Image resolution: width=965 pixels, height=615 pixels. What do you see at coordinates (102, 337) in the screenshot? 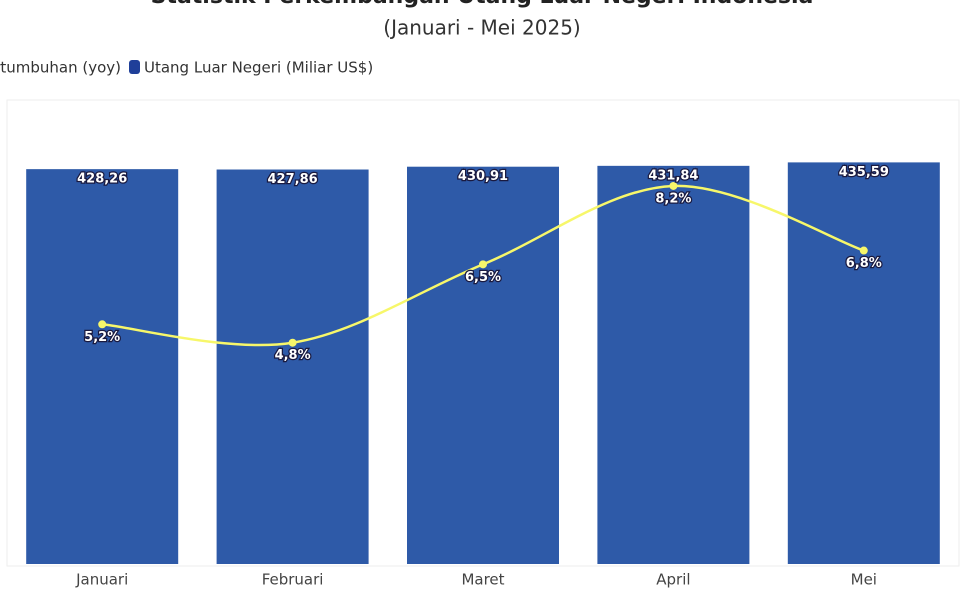
I see `line-value-label: 5,2%` at bounding box center [102, 337].